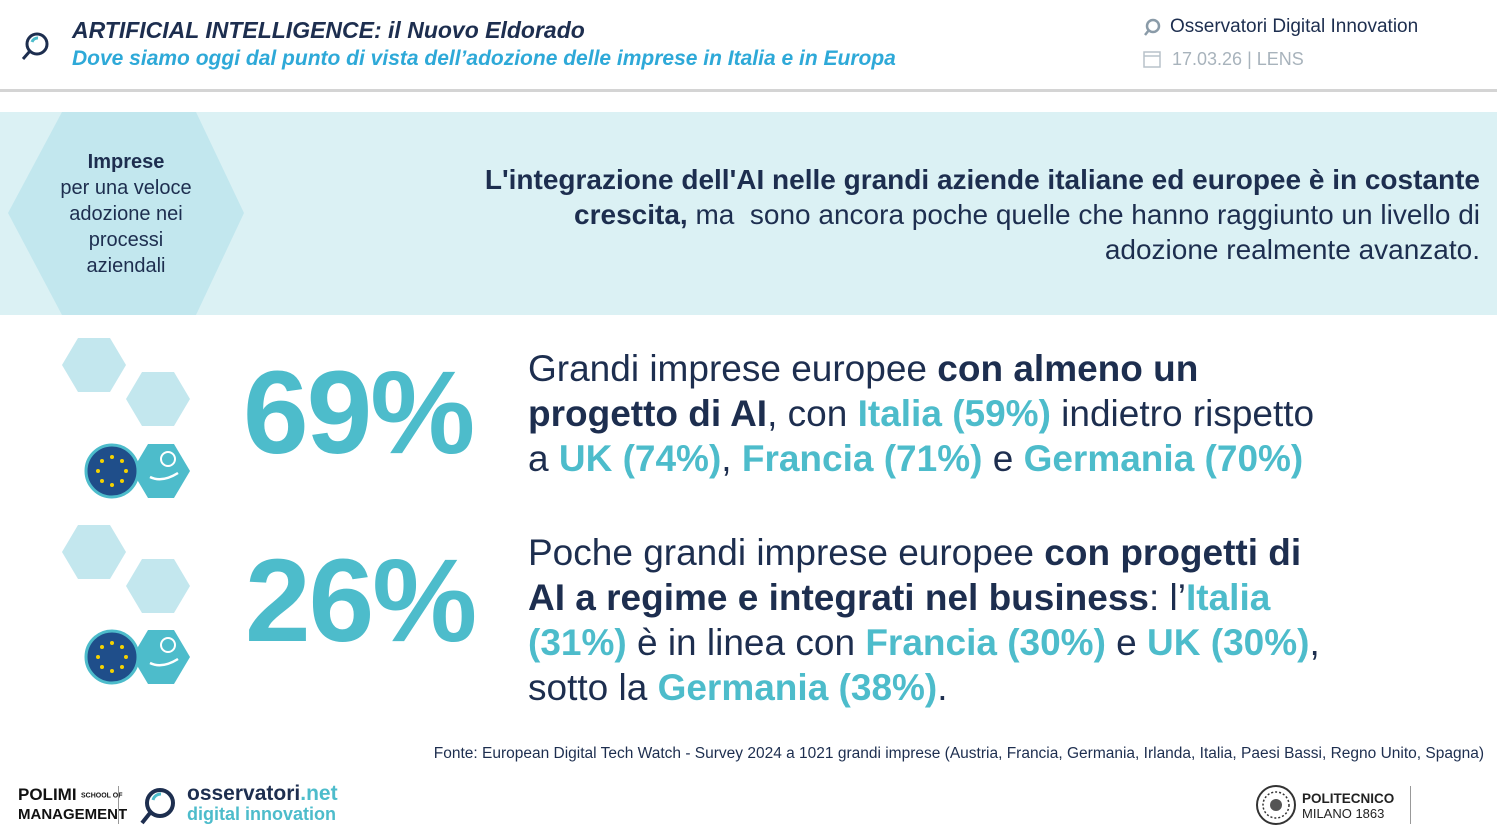 The width and height of the screenshot is (1497, 840). I want to click on date: 17.03.26 | LENS, so click(1238, 59).